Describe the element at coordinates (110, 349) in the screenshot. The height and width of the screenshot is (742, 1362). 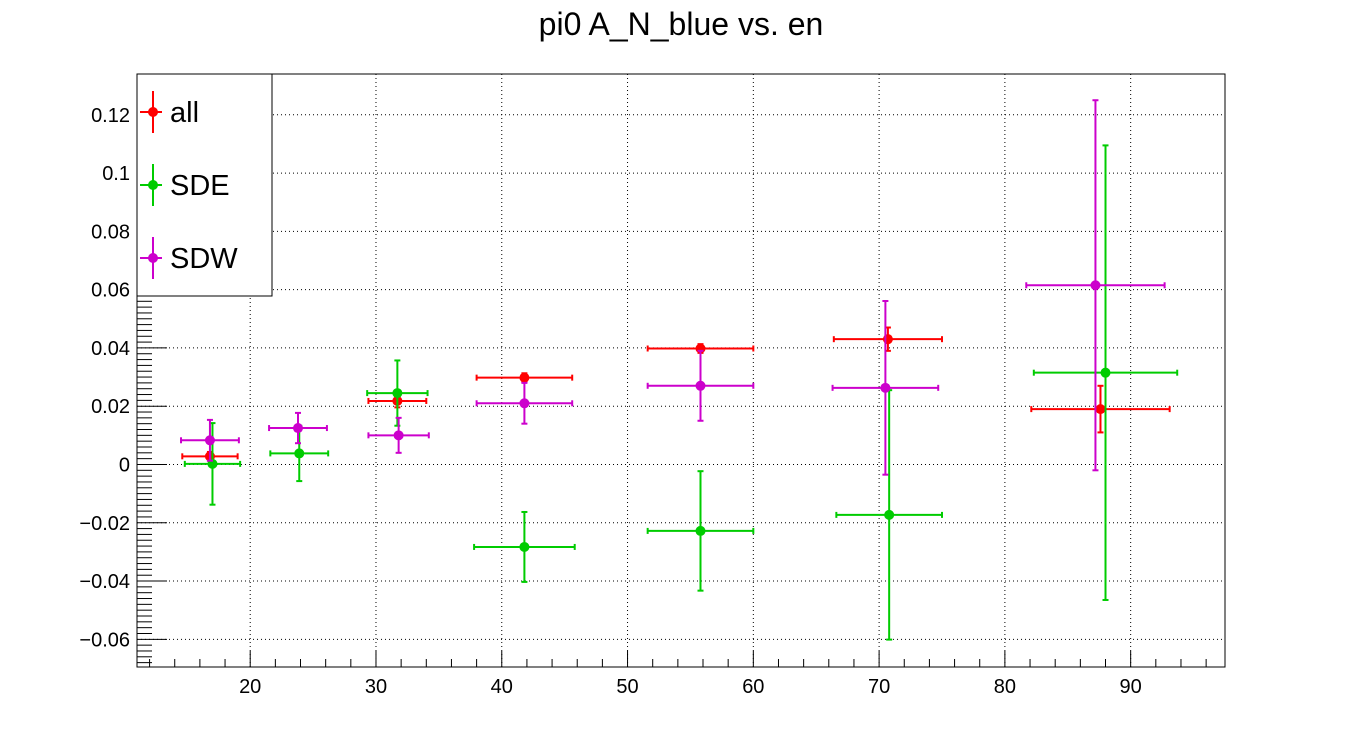
I see `y-tick-label: 0.04` at that location.